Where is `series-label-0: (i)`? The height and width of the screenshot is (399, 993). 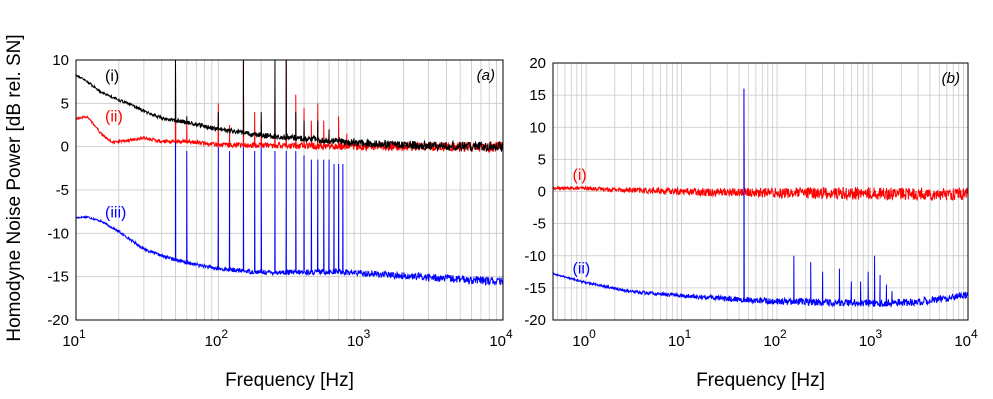
series-label-0: (i) is located at coordinates (579, 175).